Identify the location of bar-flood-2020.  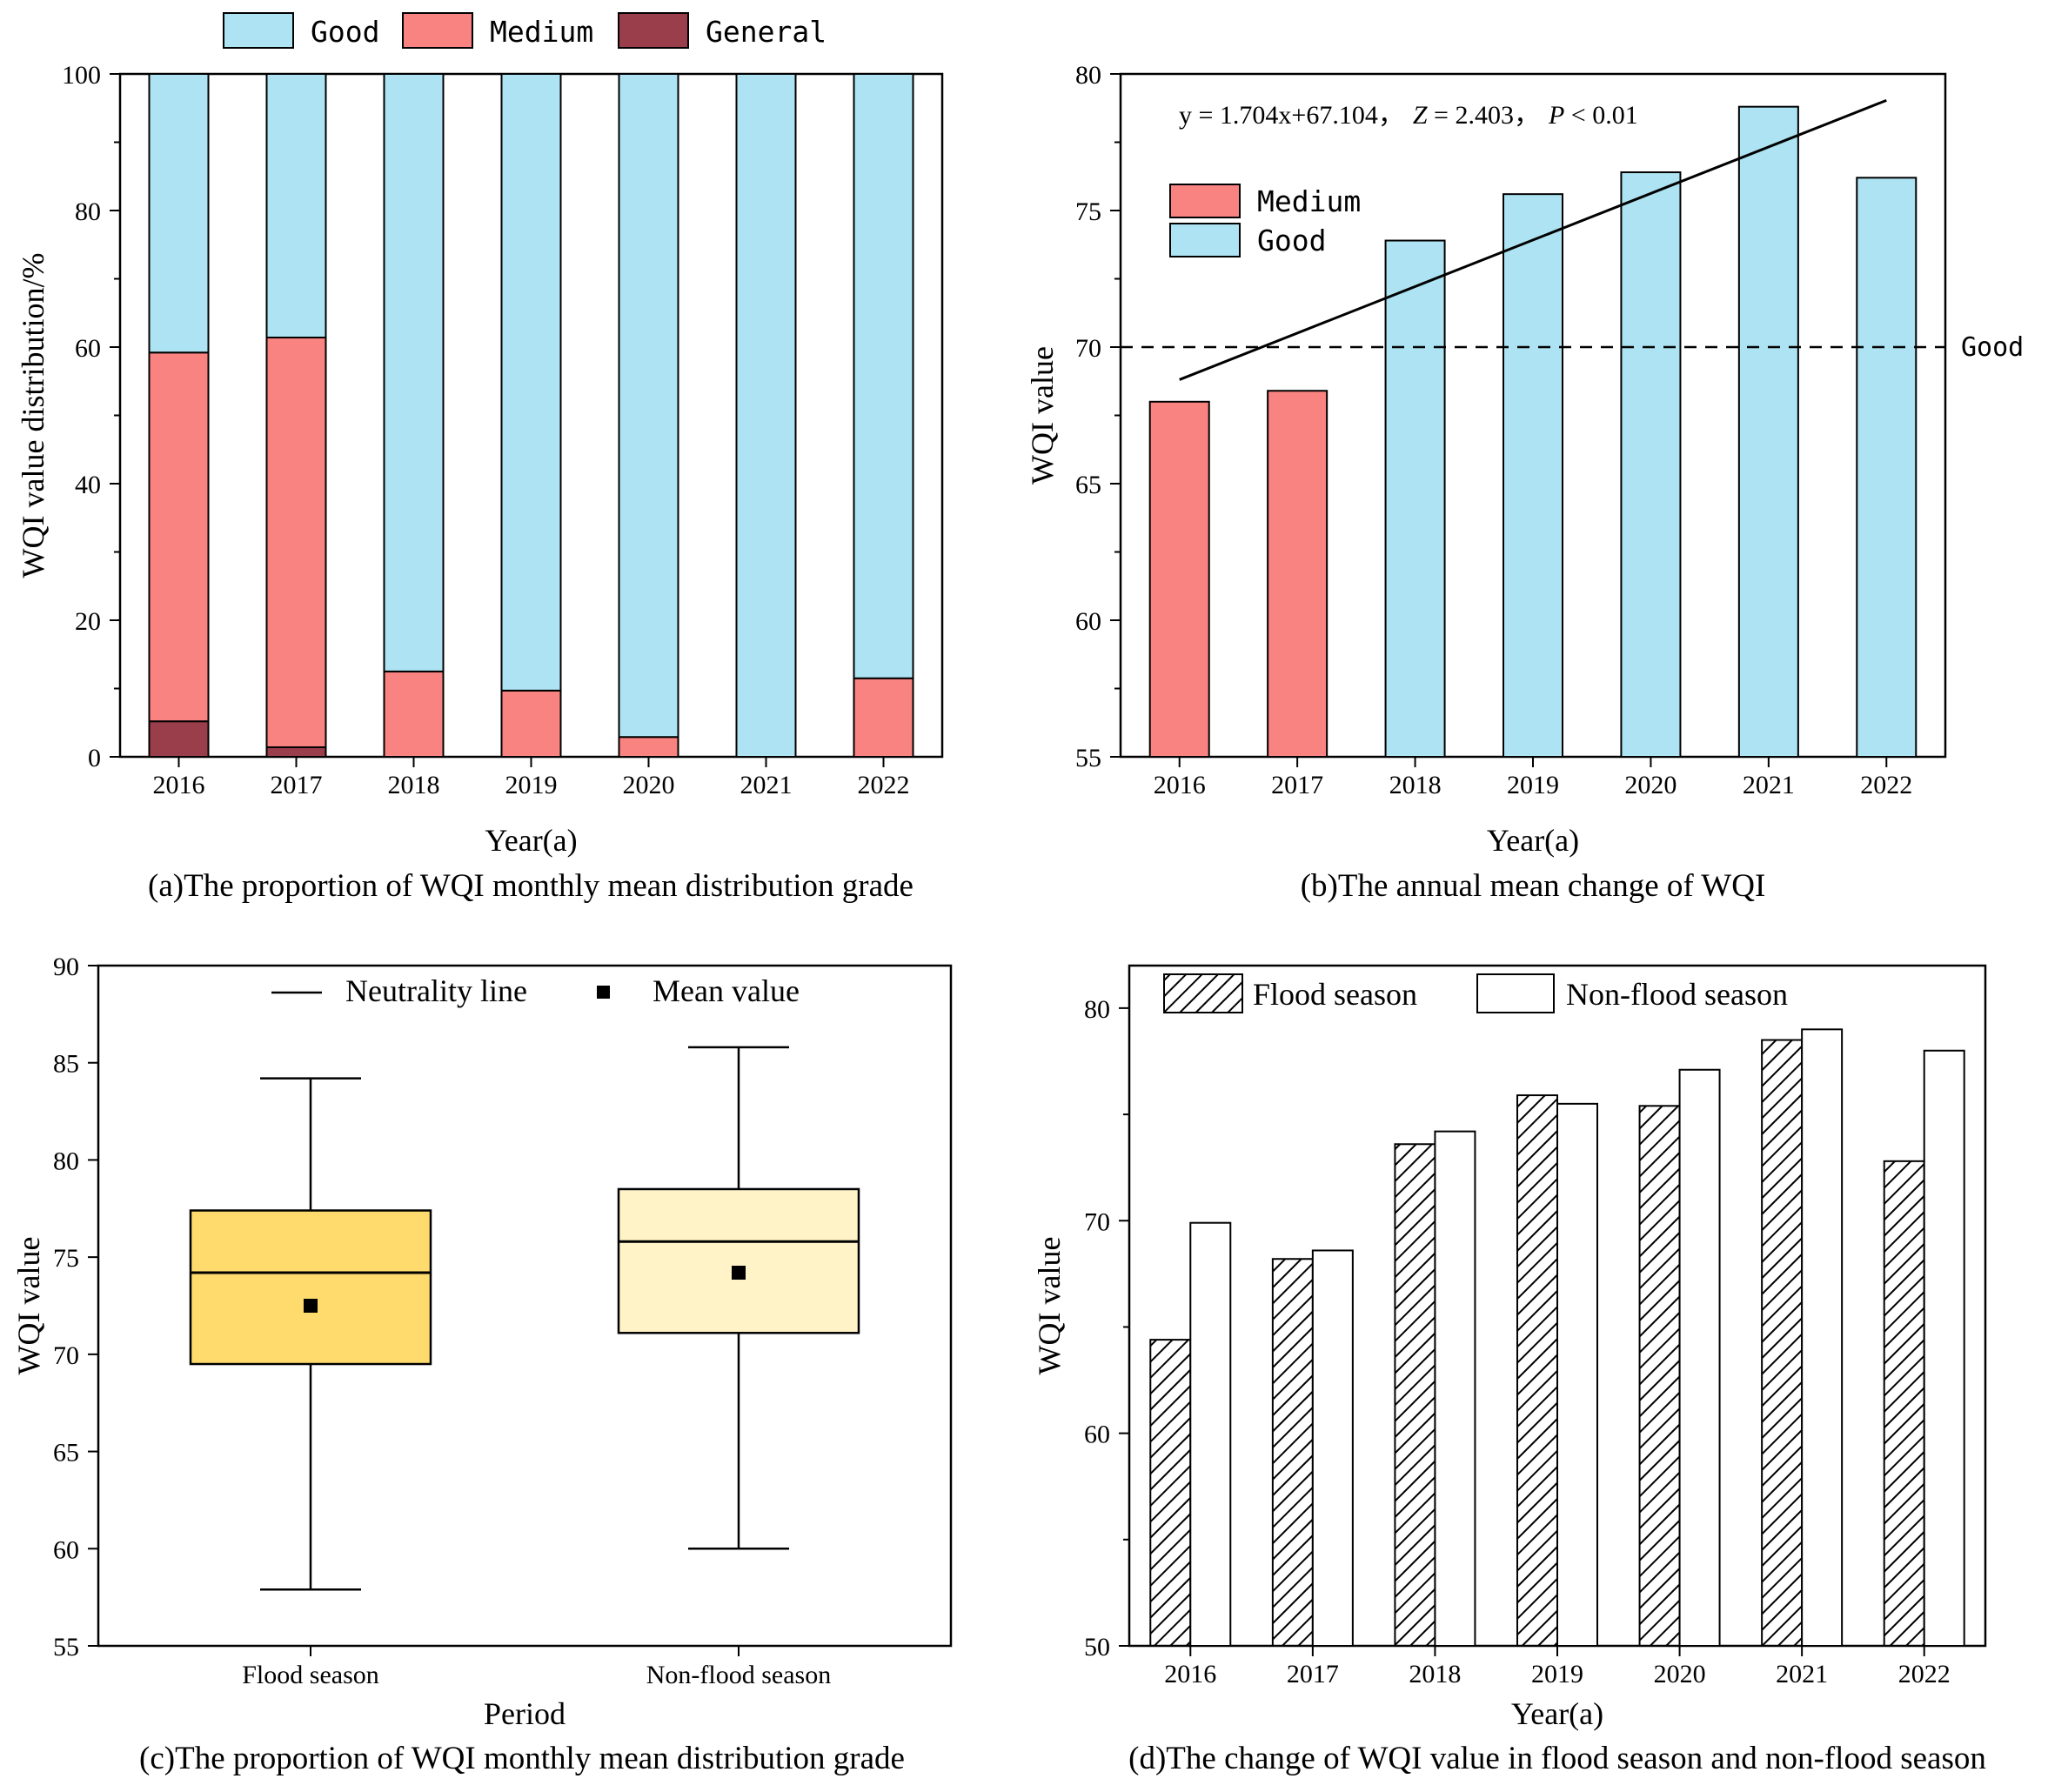
(1659, 1376).